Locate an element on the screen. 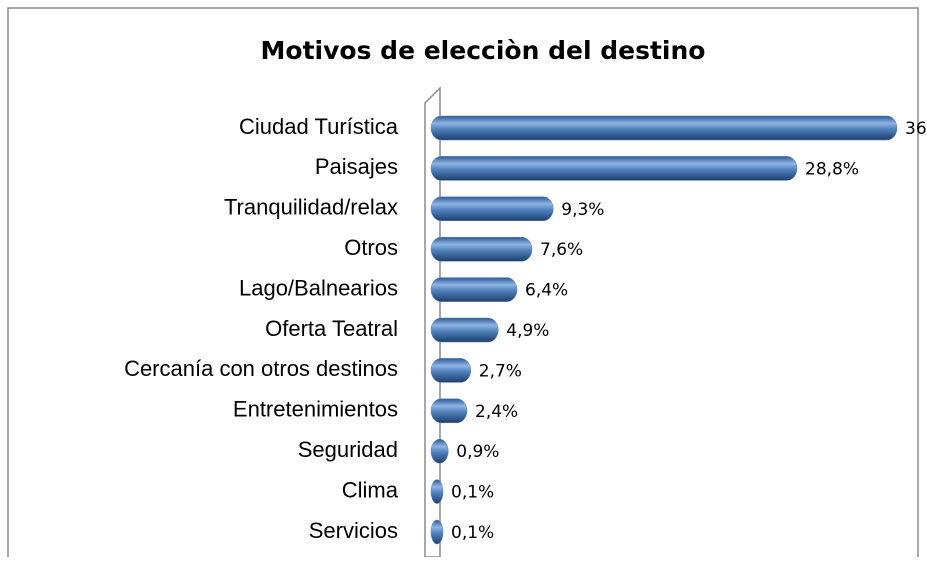 The width and height of the screenshot is (927, 562). category-label: Seguridad is located at coordinates (348, 449).